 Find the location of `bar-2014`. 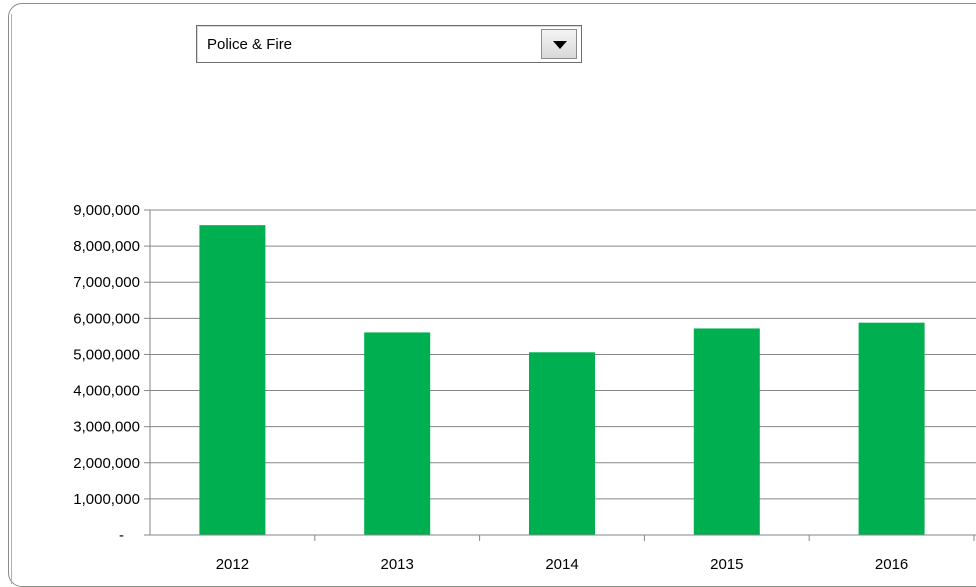

bar-2014 is located at coordinates (562, 443).